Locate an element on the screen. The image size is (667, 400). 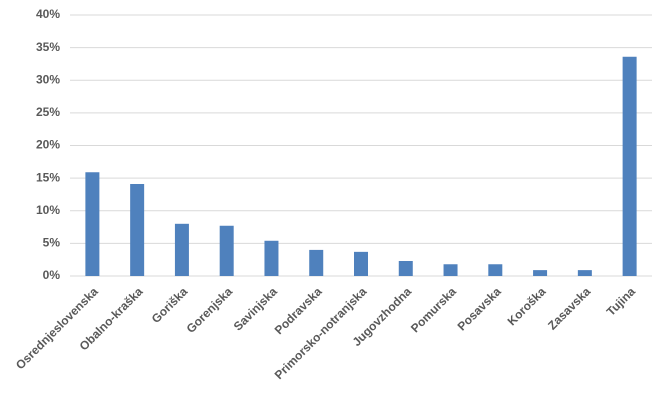
x-tick-label: Koroška is located at coordinates (527, 306).